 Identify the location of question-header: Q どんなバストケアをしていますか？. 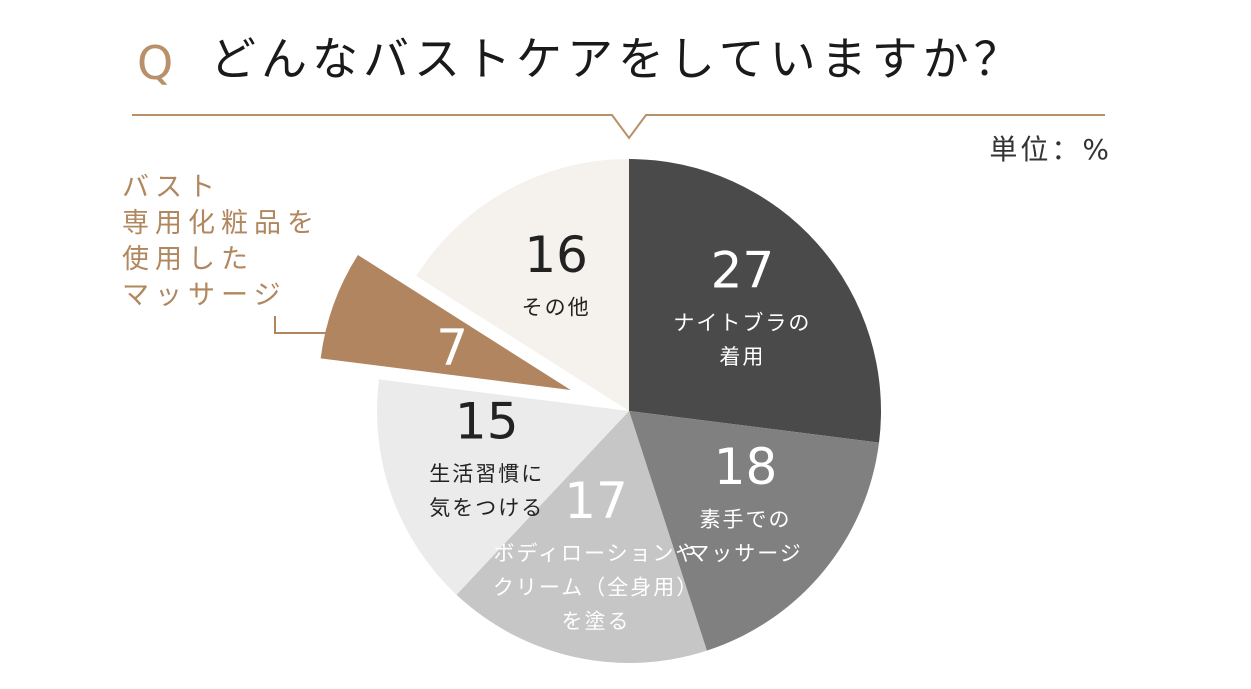
(622, 63).